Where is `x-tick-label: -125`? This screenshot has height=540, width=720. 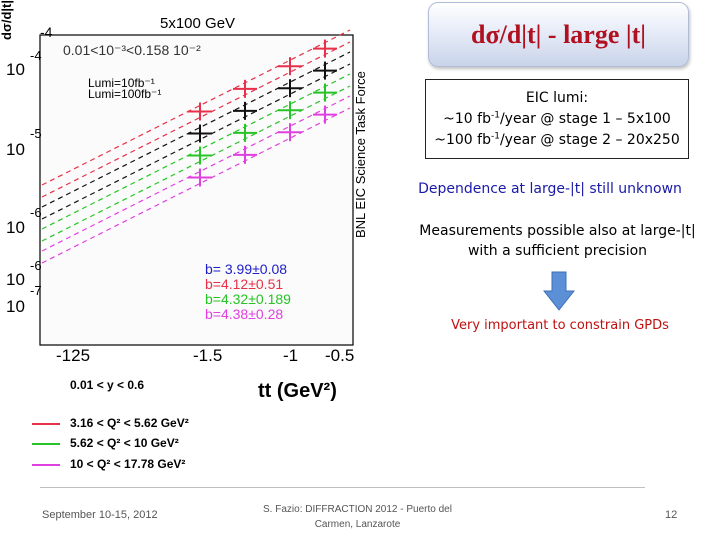 x-tick-label: -125 is located at coordinates (73, 355).